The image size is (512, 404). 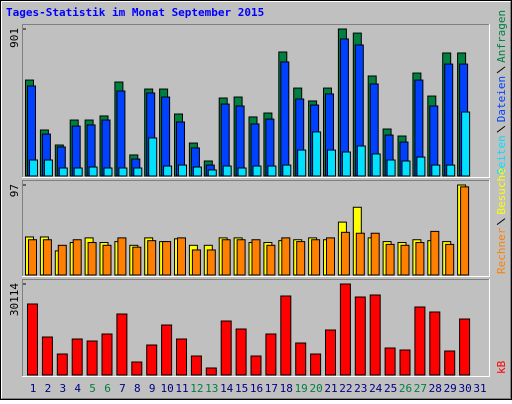 I want to click on x-tick-label: 14, so click(x=227, y=388).